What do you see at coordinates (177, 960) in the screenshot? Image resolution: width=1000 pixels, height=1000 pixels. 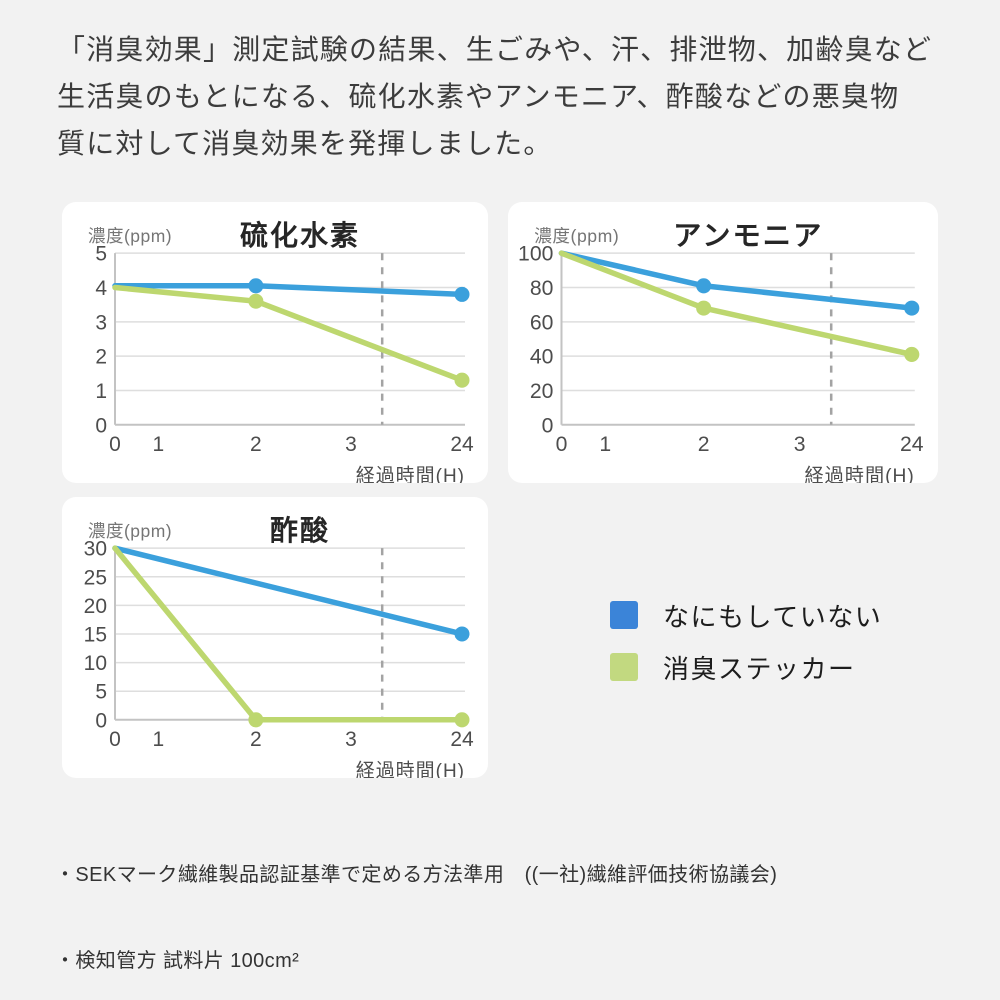 I see `footnote-line: ・検知管方 試料片 100cm²` at bounding box center [177, 960].